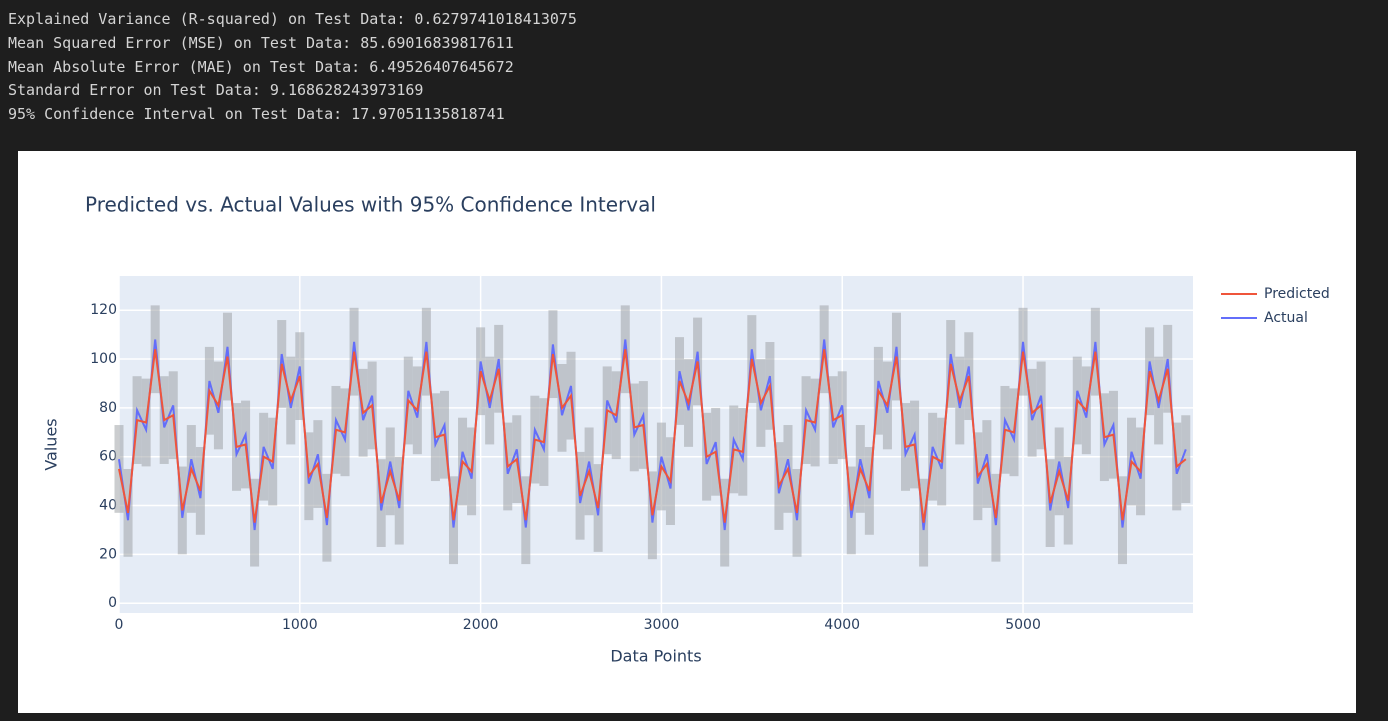 This screenshot has height=721, width=1388. Describe the element at coordinates (481, 625) in the screenshot. I see `x-tick-label: 2000` at that location.